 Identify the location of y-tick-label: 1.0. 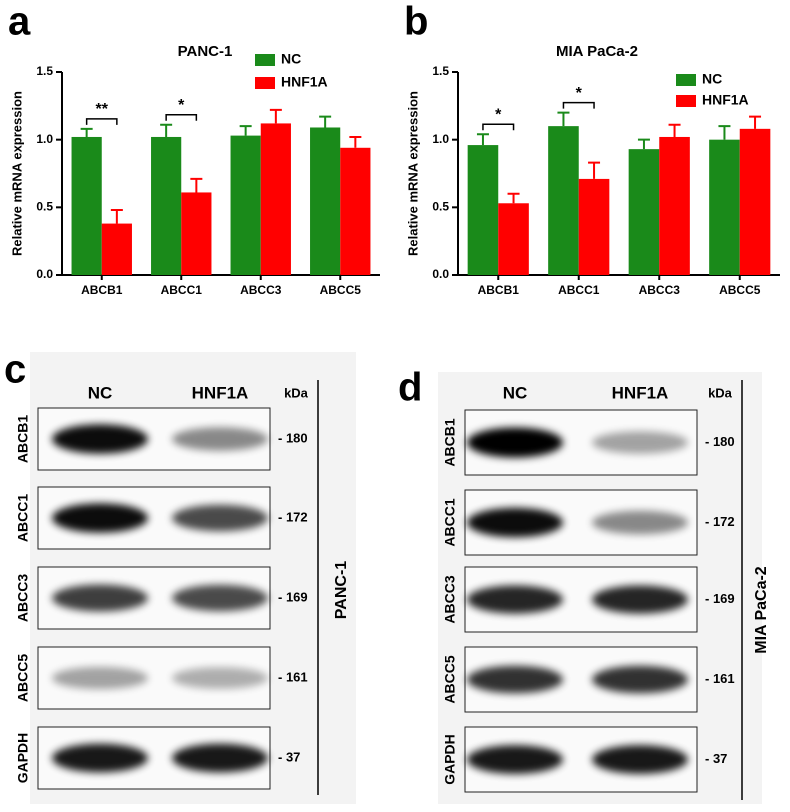
(44, 139).